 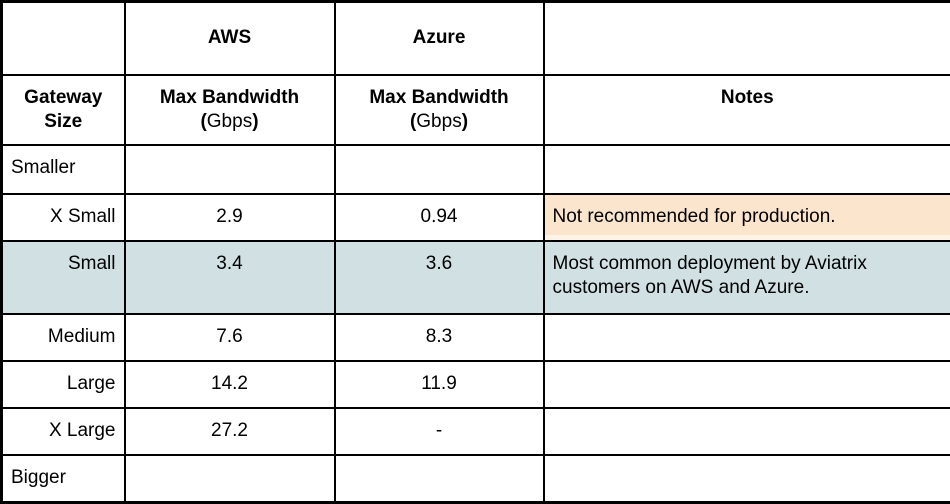 What do you see at coordinates (439, 277) in the screenshot?
I see `azure-bandwidth-cell: 3.6` at bounding box center [439, 277].